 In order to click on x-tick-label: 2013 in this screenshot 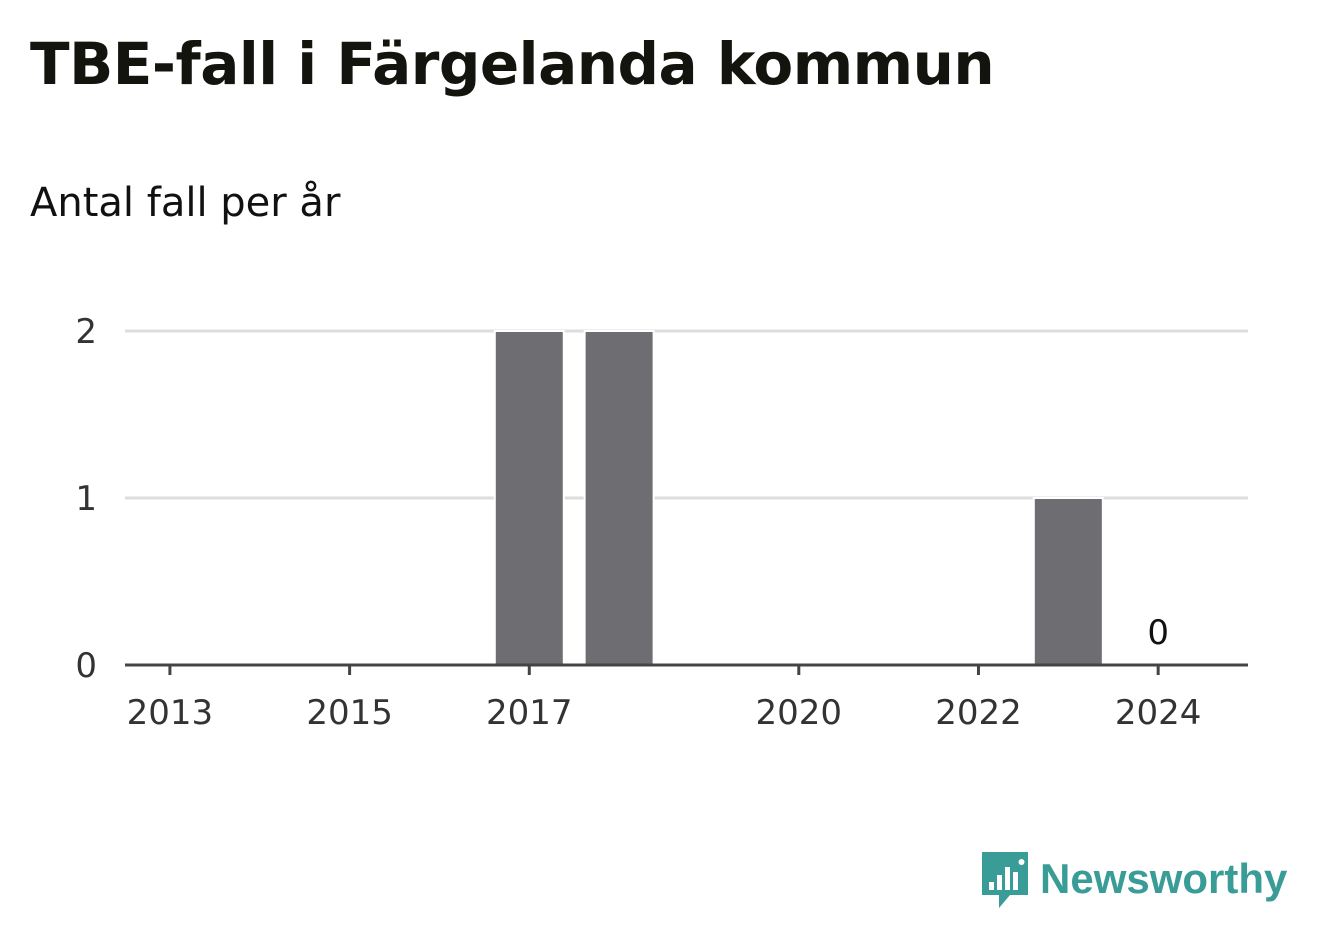, I will do `click(170, 713)`.